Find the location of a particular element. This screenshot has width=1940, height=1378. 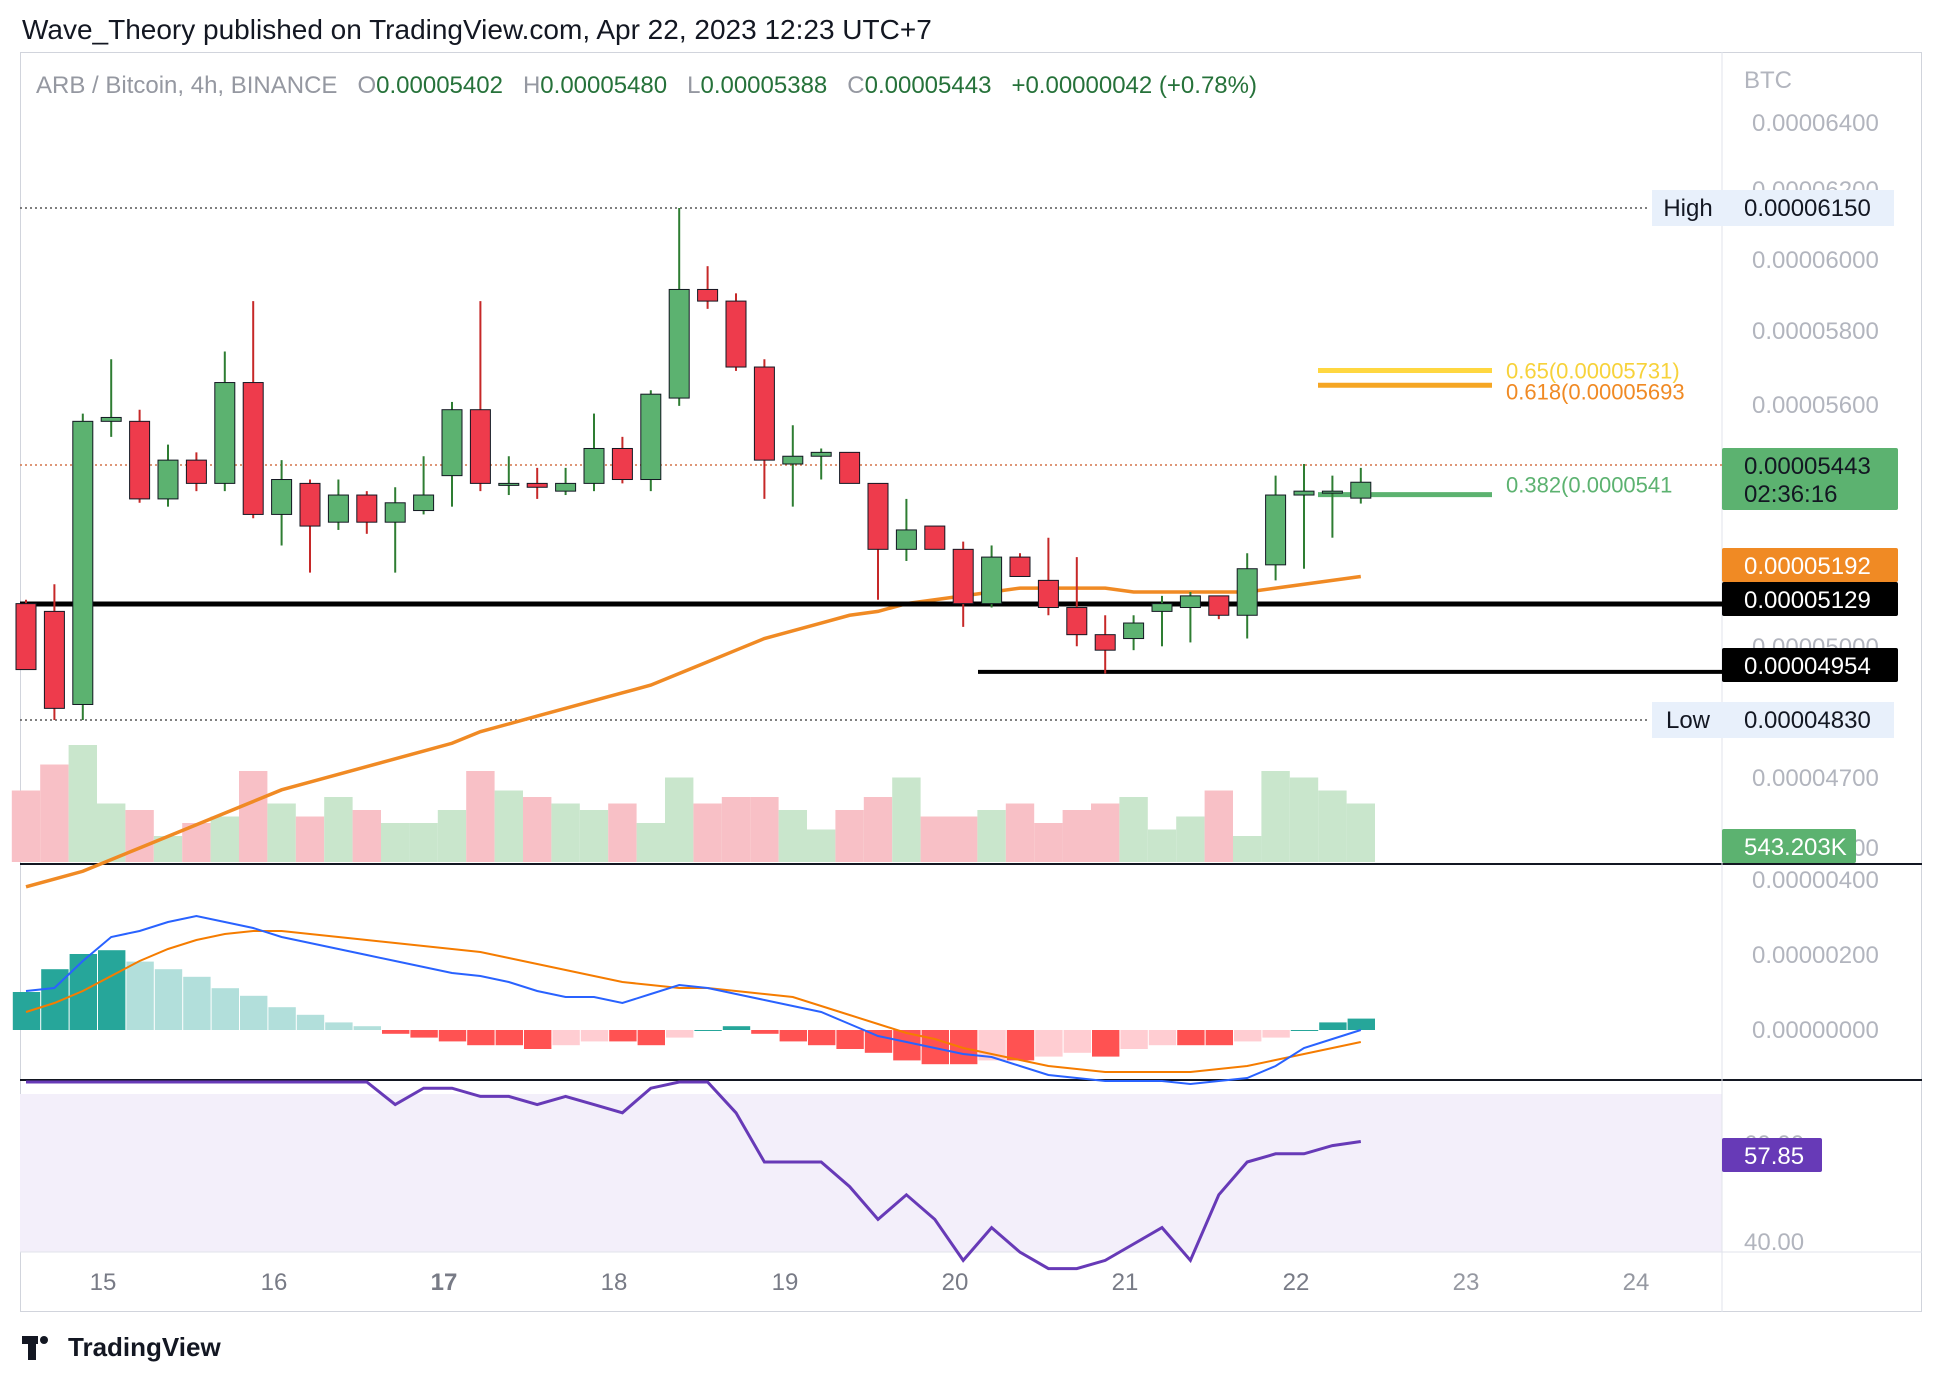

high-tag-value-bg is located at coordinates (1809, 208).